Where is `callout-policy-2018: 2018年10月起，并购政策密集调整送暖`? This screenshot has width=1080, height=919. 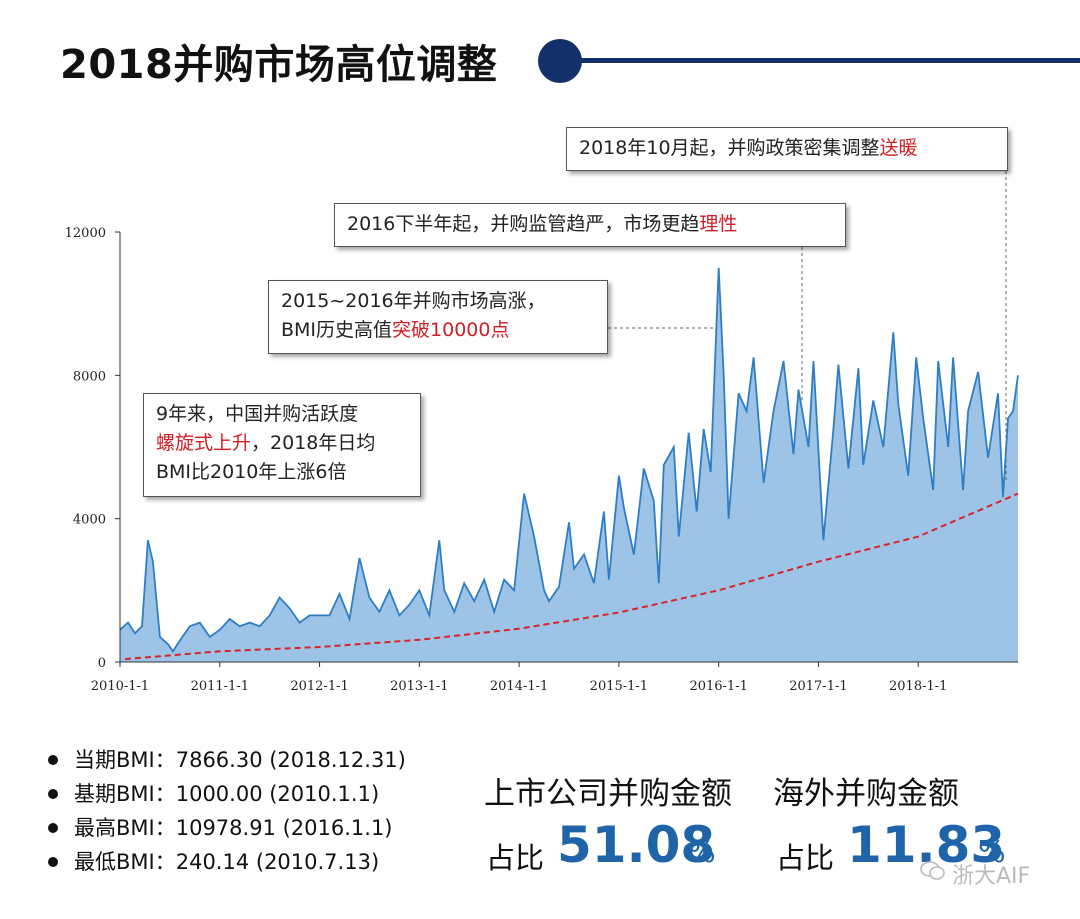 callout-policy-2018: 2018年10月起，并购政策密集调整送暖 is located at coordinates (787, 149).